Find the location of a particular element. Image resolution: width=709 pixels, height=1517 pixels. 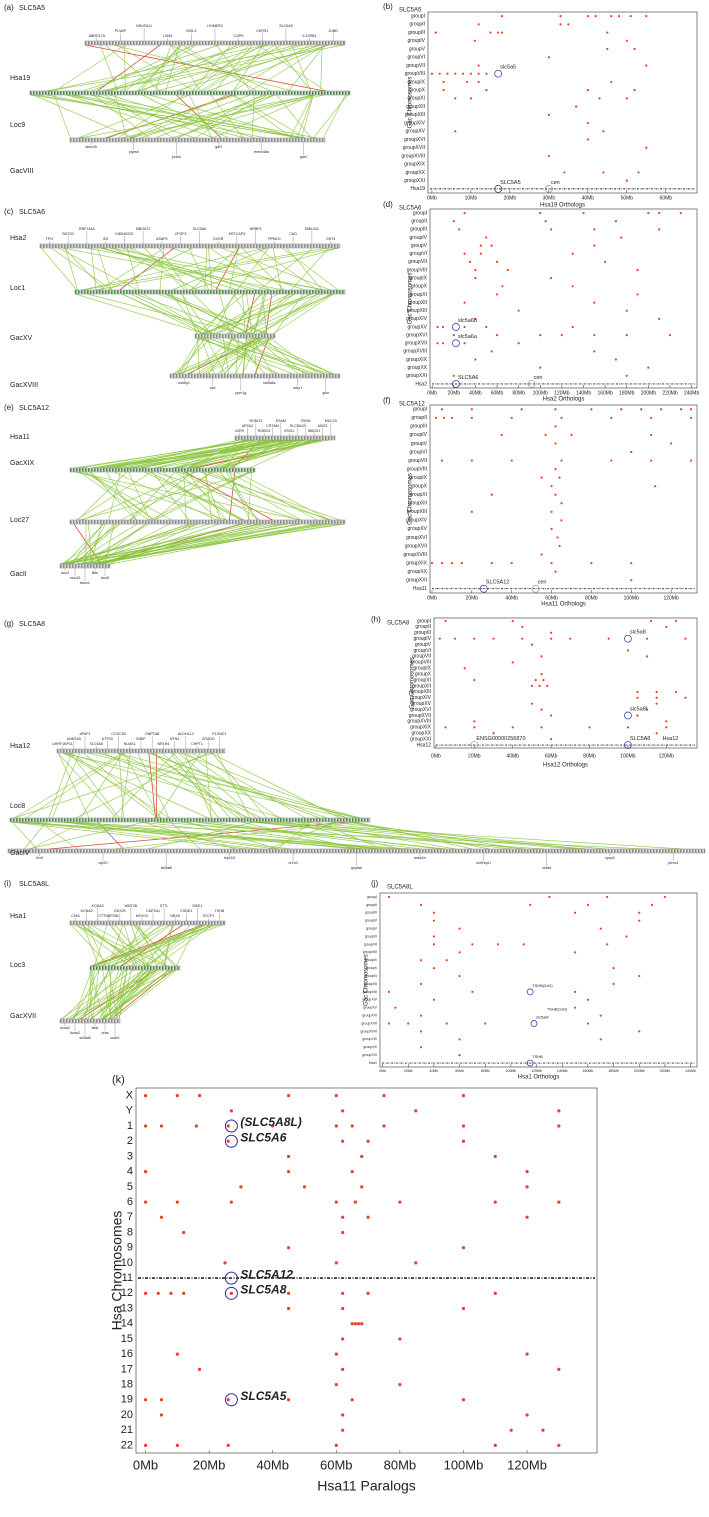

track-label: Hsa19 is located at coordinates (20, 78).